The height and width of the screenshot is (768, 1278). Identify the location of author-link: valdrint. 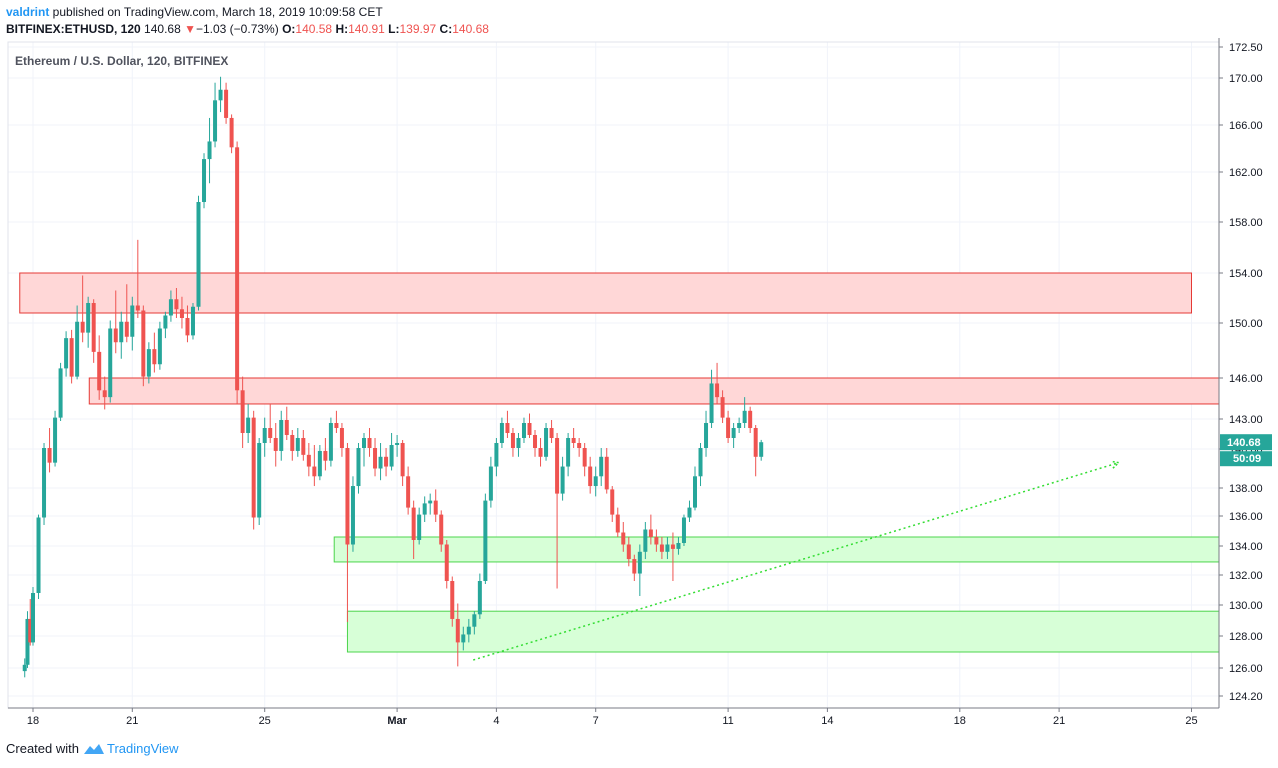
(28, 12).